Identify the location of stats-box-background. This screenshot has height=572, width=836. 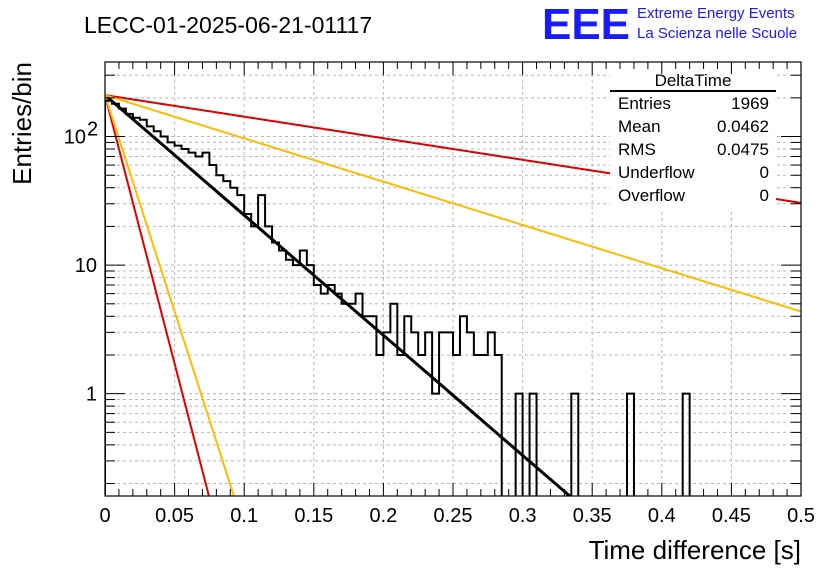
(693, 141).